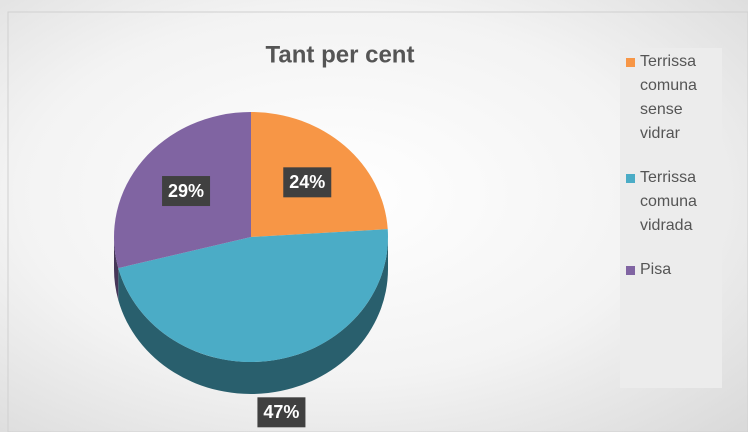 This screenshot has height=432, width=748. I want to click on data-label: 47%, so click(281, 412).